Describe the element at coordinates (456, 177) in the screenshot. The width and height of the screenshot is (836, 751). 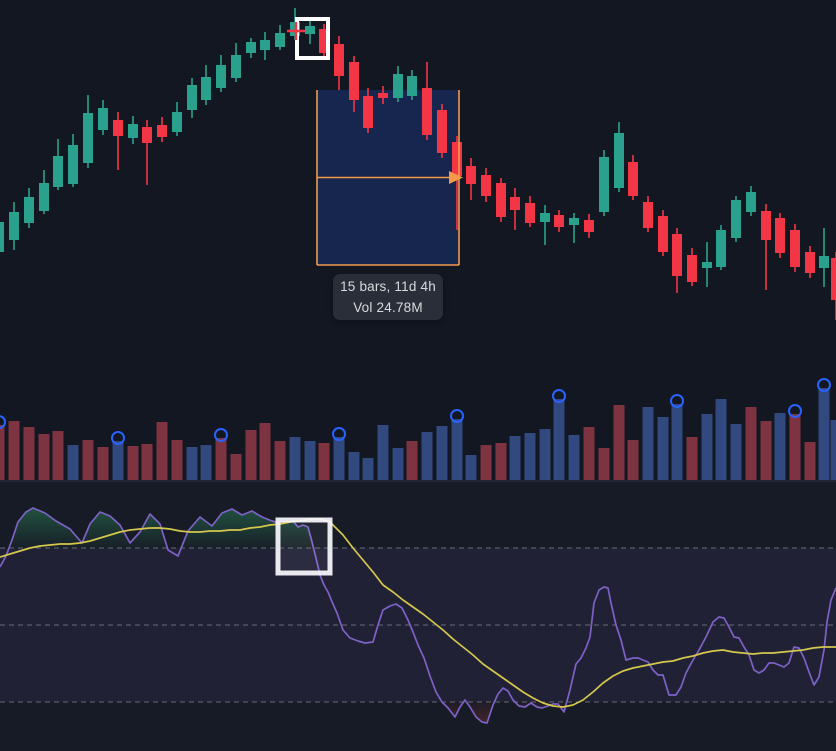
I see `measure-arrow-icon` at that location.